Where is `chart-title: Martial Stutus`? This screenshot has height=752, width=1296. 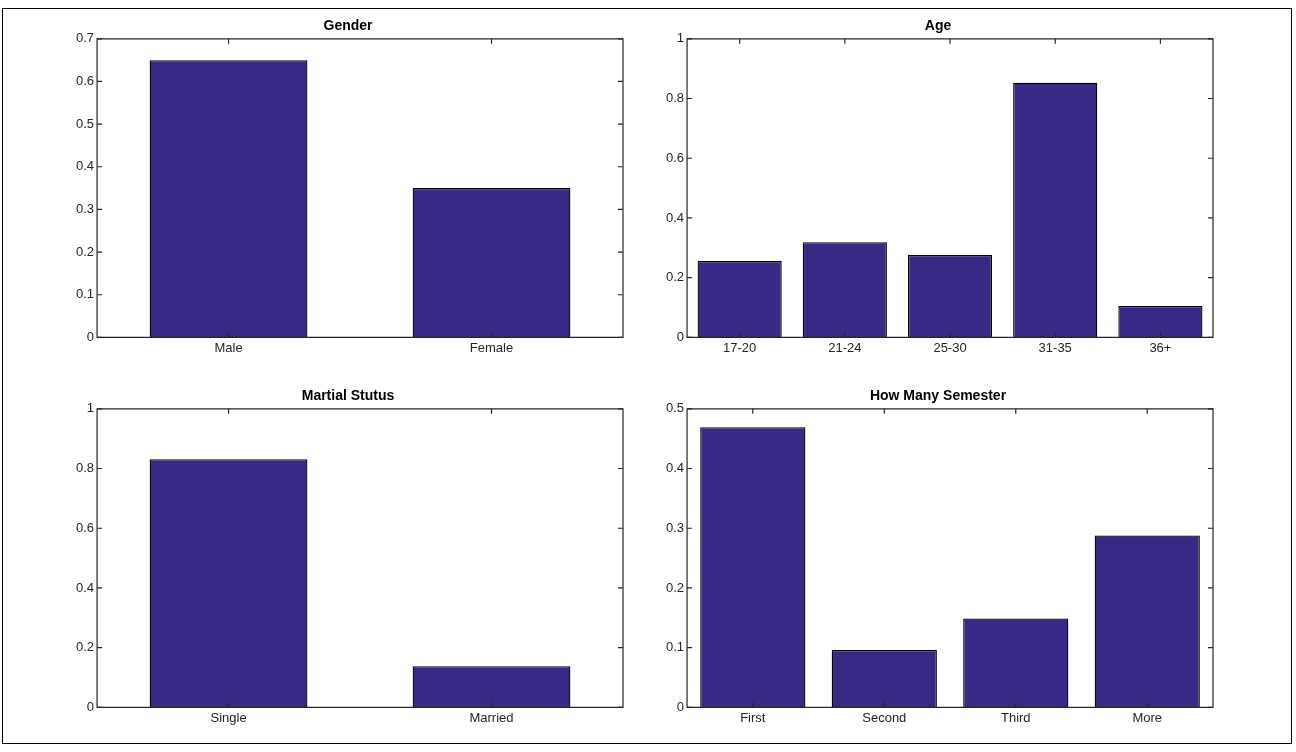
chart-title: Martial Stutus is located at coordinates (348, 395).